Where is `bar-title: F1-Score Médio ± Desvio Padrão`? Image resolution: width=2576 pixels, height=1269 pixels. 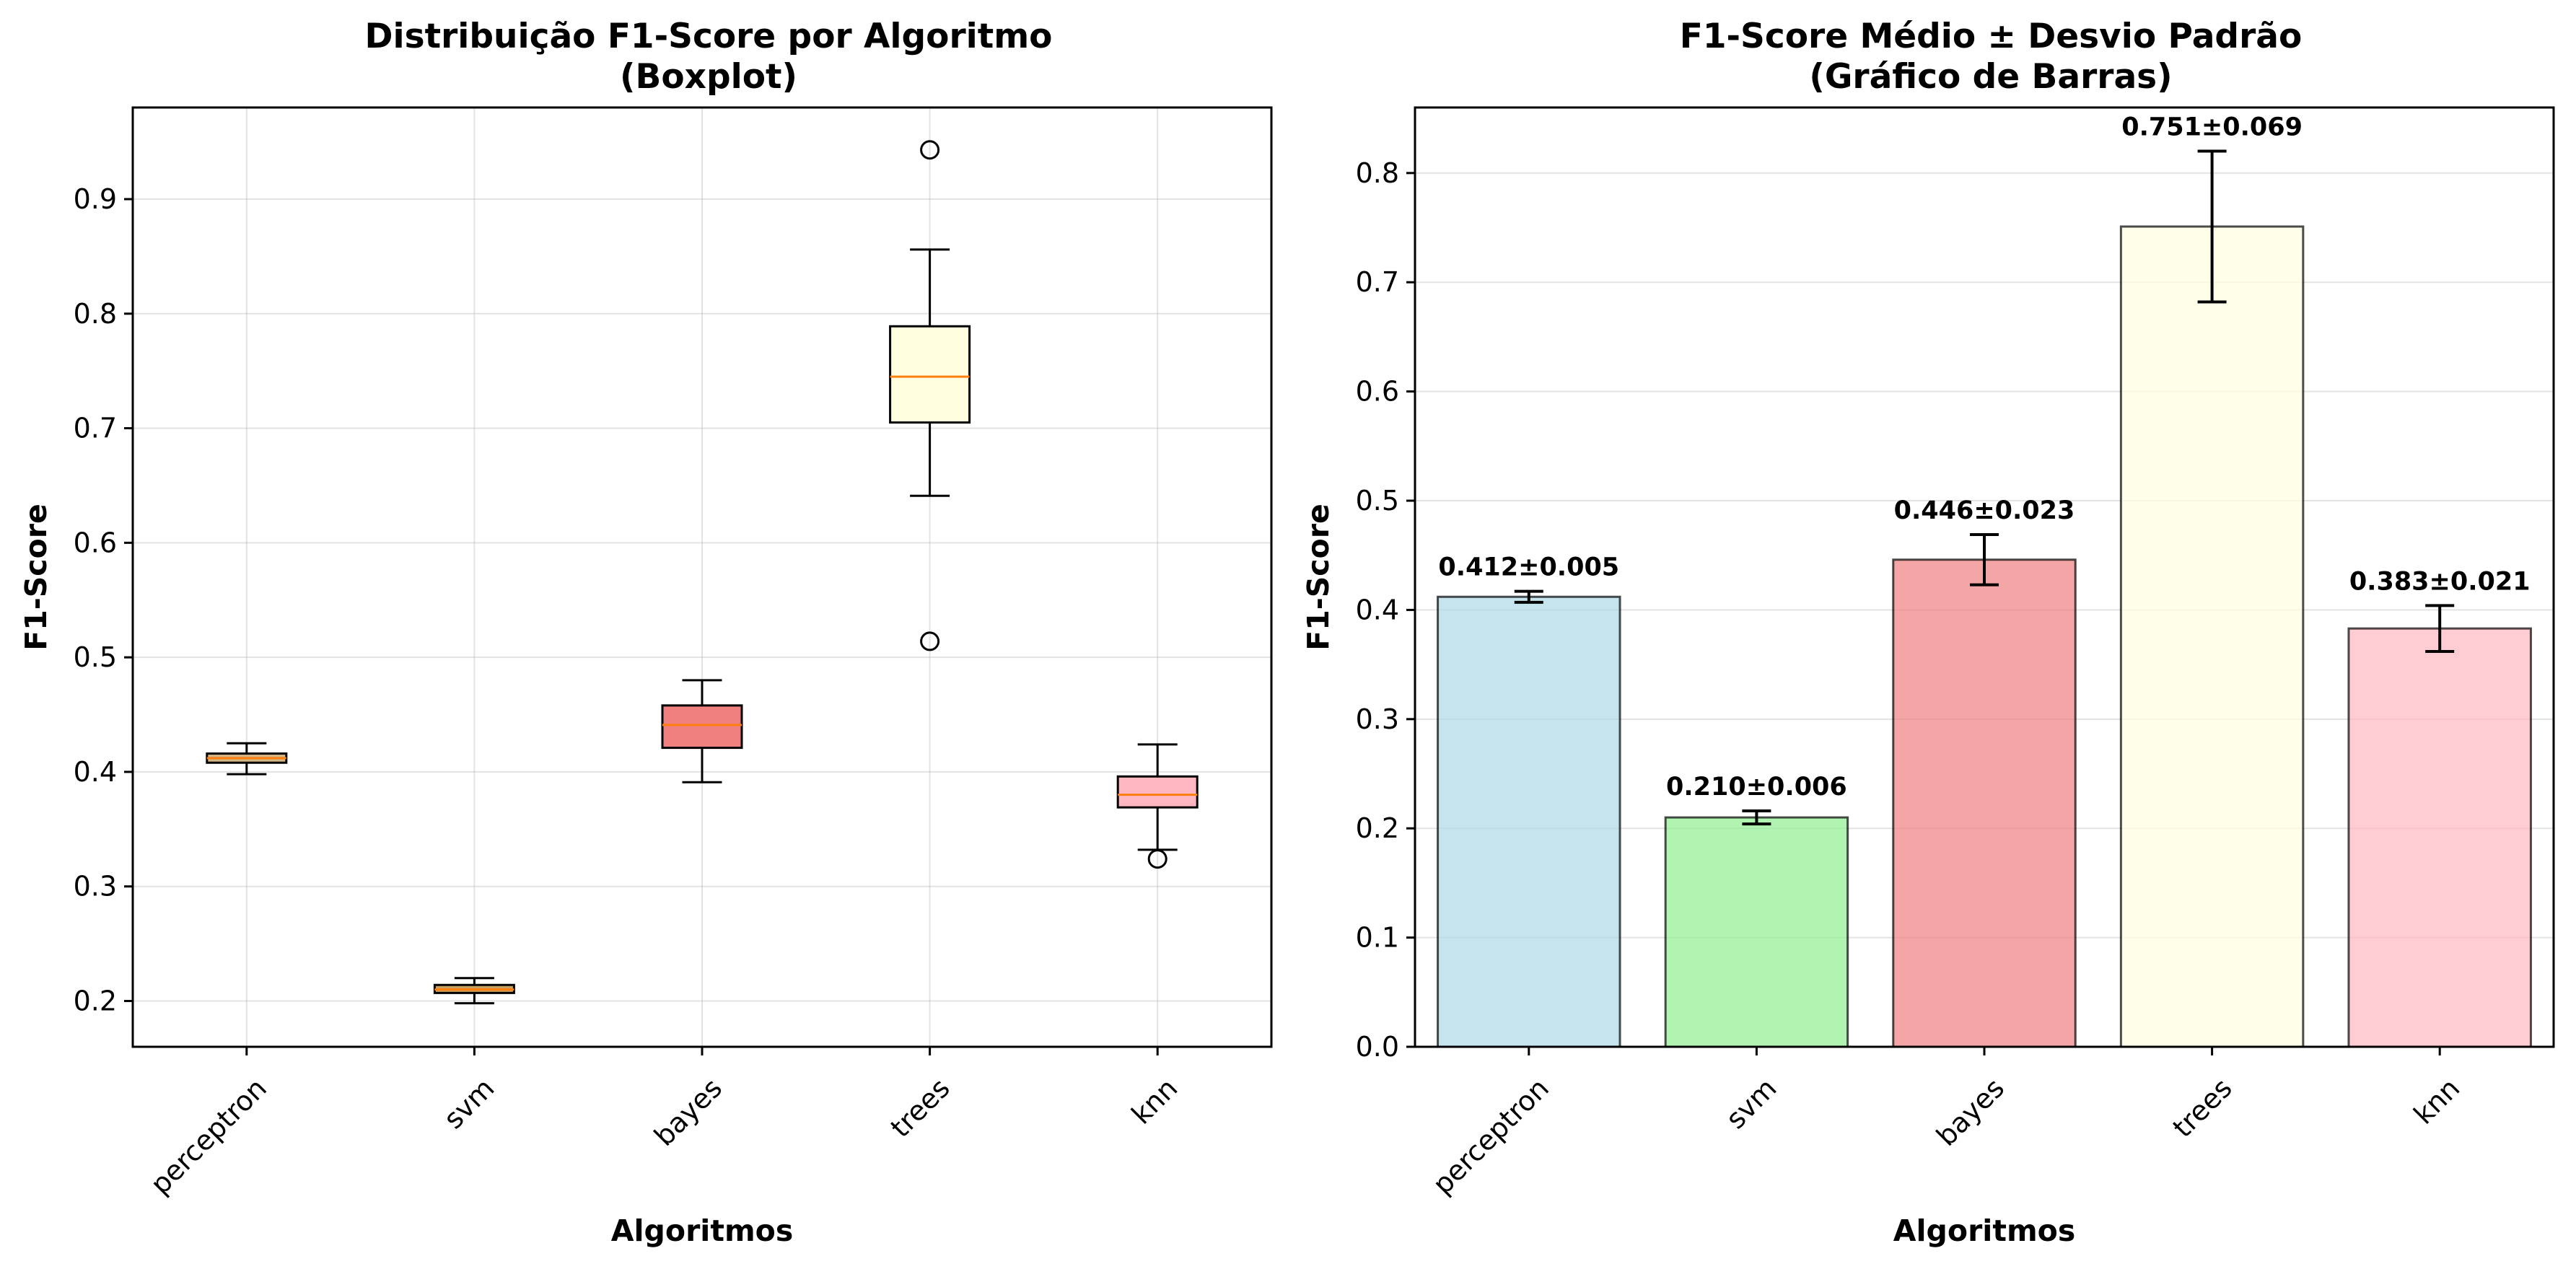
bar-title: F1-Score Médio ± Desvio Padrão is located at coordinates (1992, 36).